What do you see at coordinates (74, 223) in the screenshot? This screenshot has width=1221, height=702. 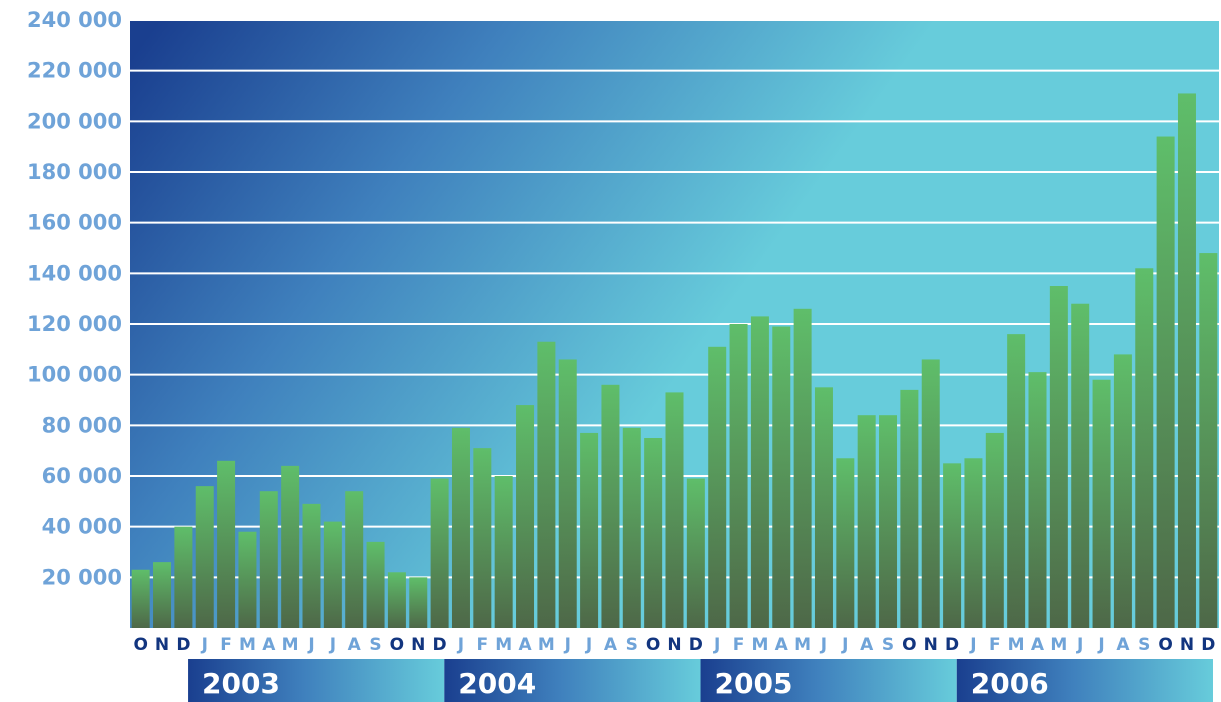 I see `y-tick-label: 160 000` at bounding box center [74, 223].